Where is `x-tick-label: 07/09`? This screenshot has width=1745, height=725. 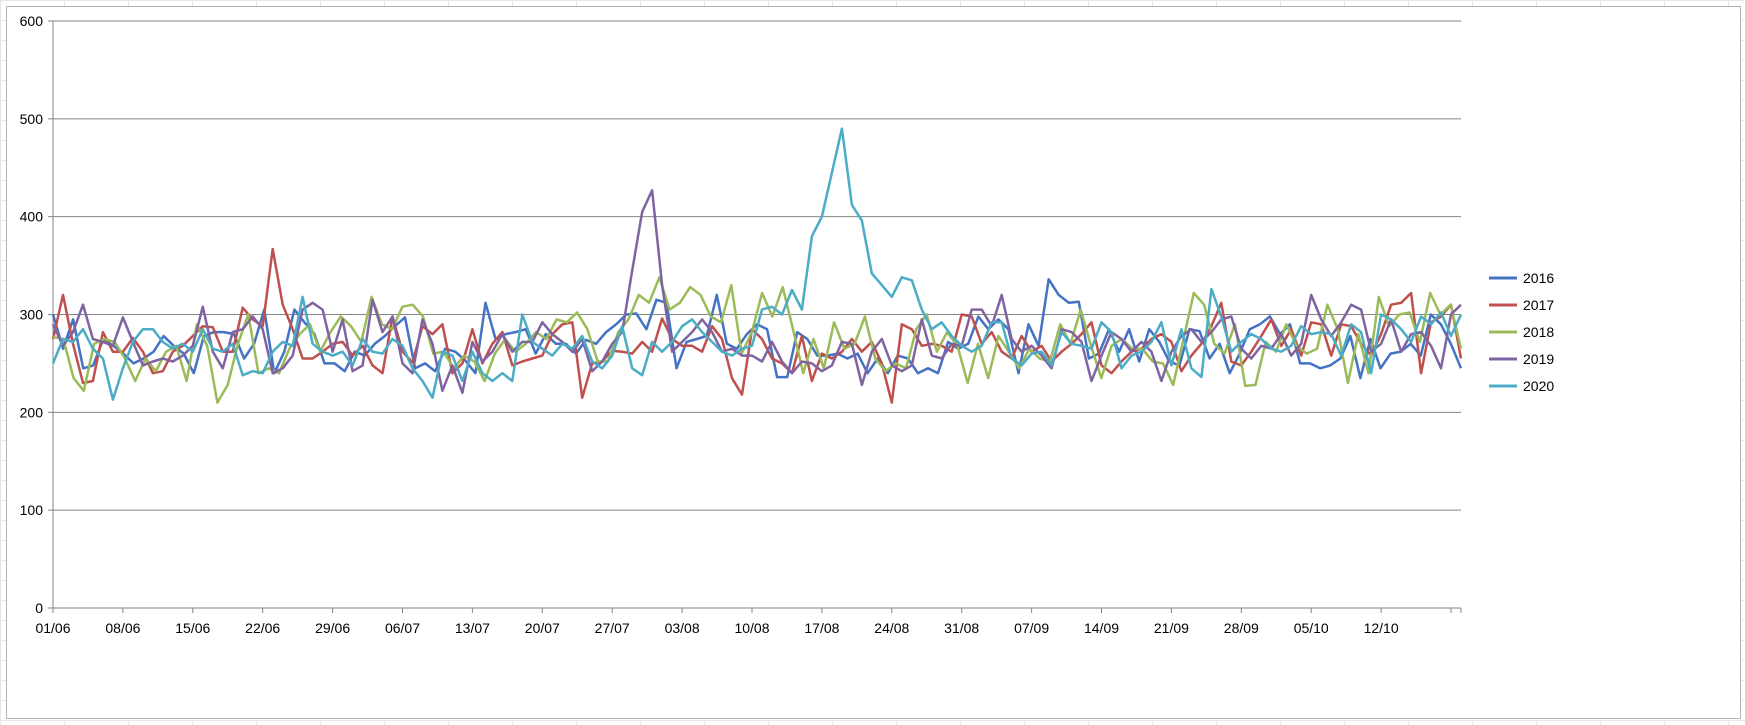 x-tick-label: 07/09 is located at coordinates (1031, 628).